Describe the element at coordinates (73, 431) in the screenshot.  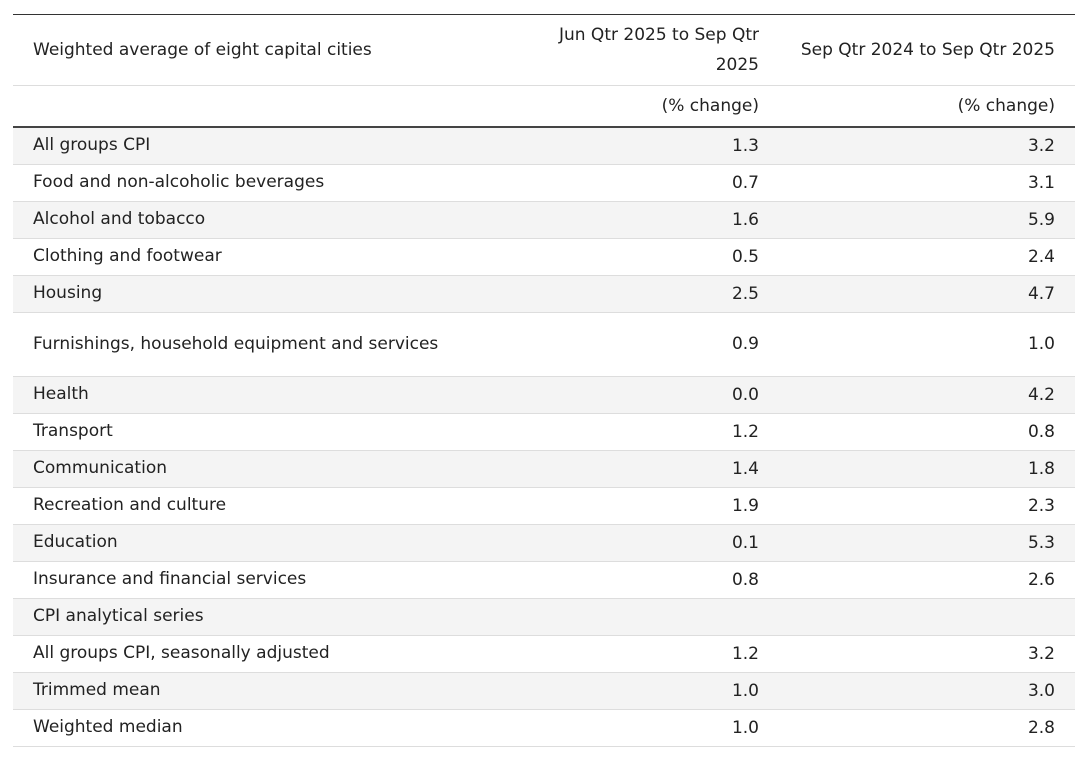
I see `row-label: Transport` at that location.